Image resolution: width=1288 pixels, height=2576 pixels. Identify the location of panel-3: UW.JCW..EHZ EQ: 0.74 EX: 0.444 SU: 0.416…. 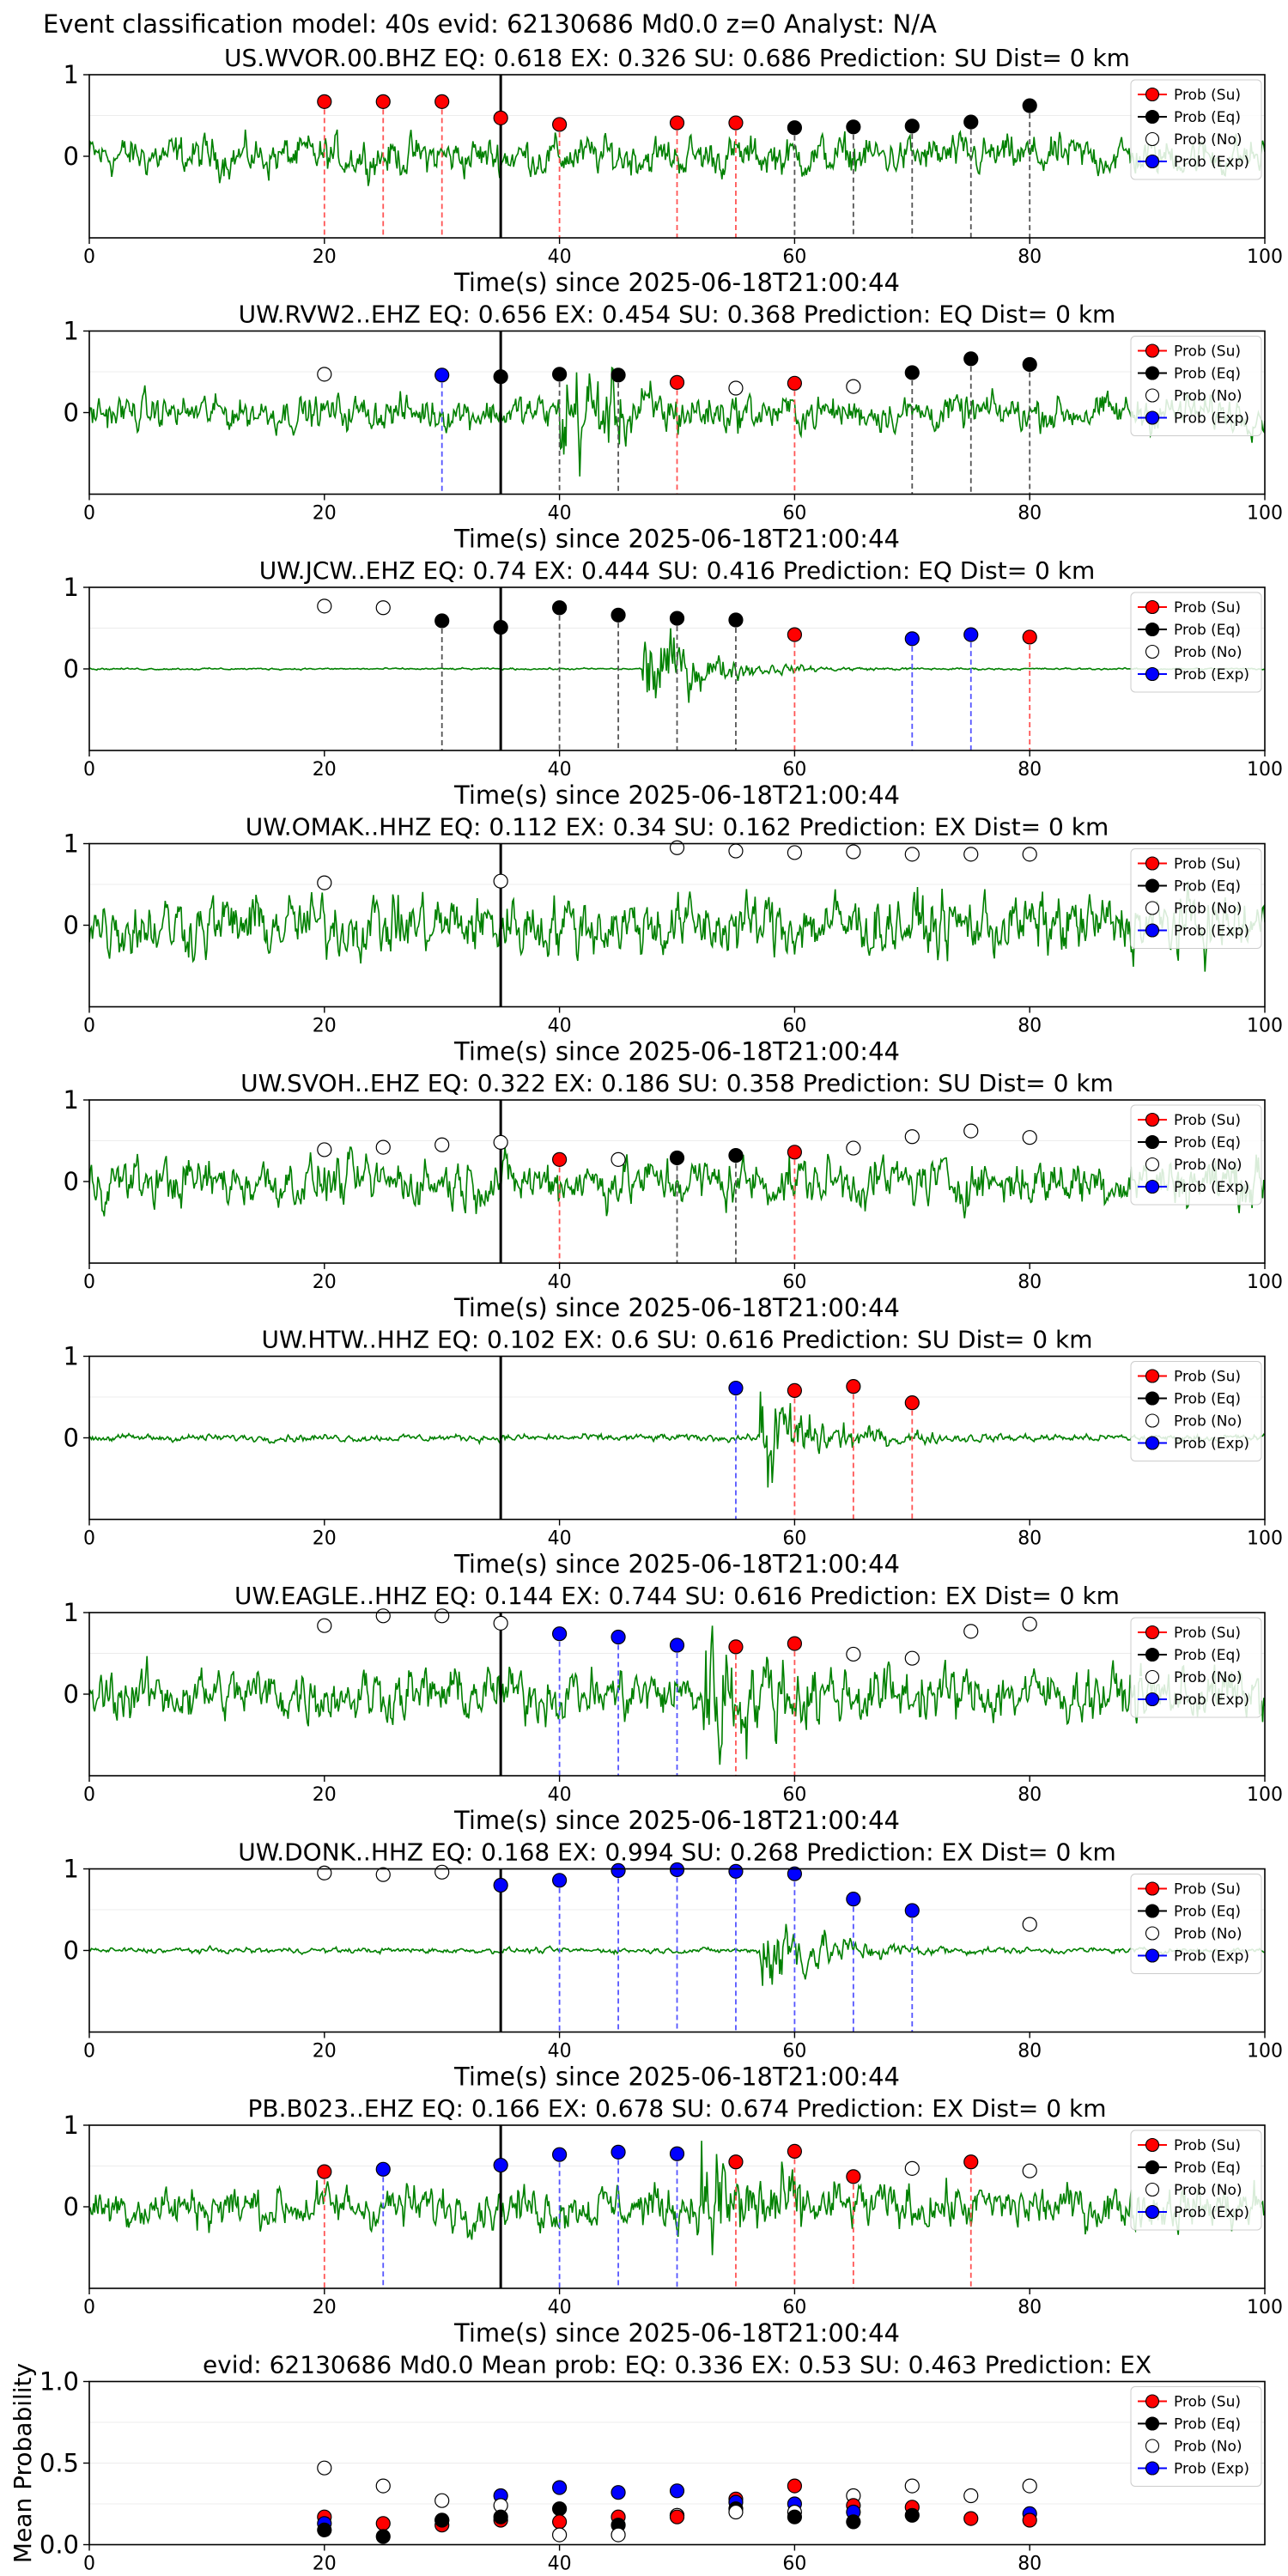
(673, 683).